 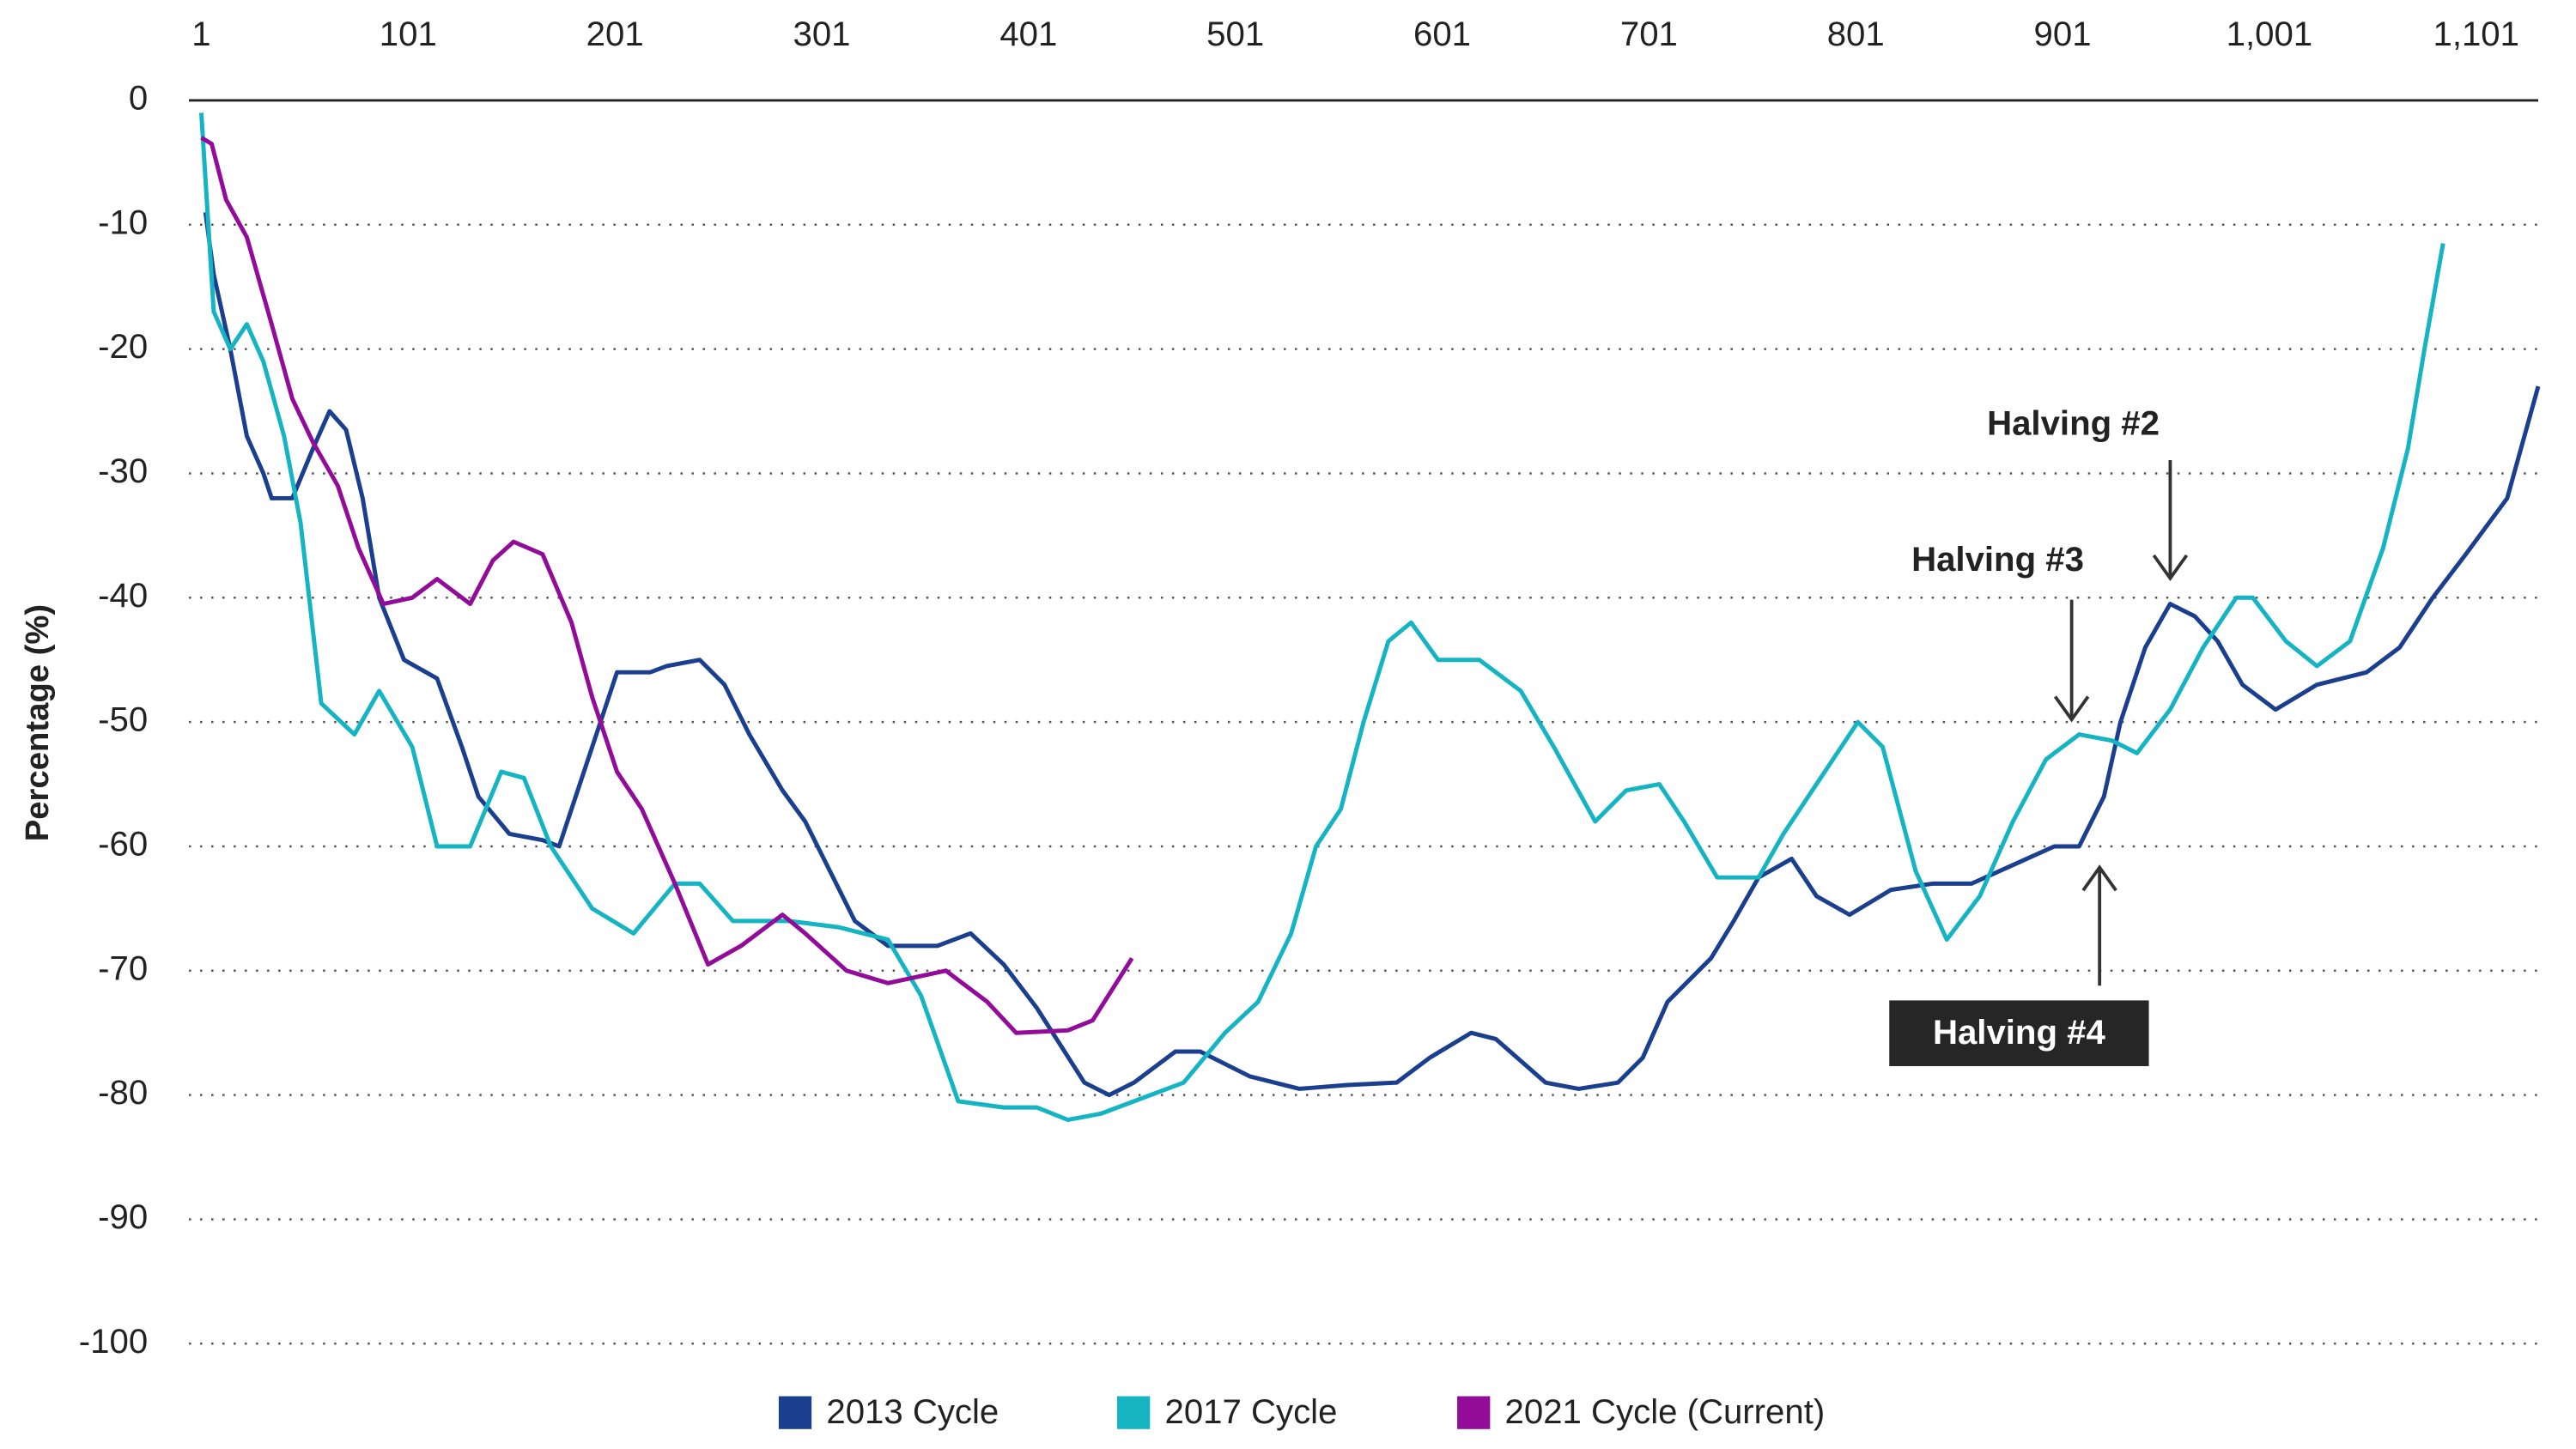 I want to click on y-tick-label: -60, so click(x=123, y=844).